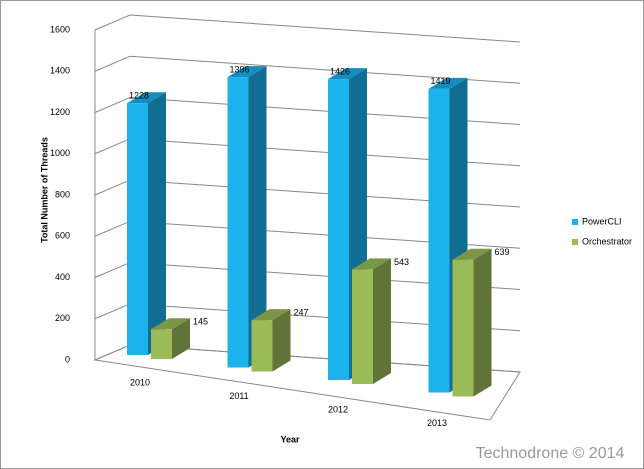  I want to click on y-tick-label: 800, so click(62, 194).